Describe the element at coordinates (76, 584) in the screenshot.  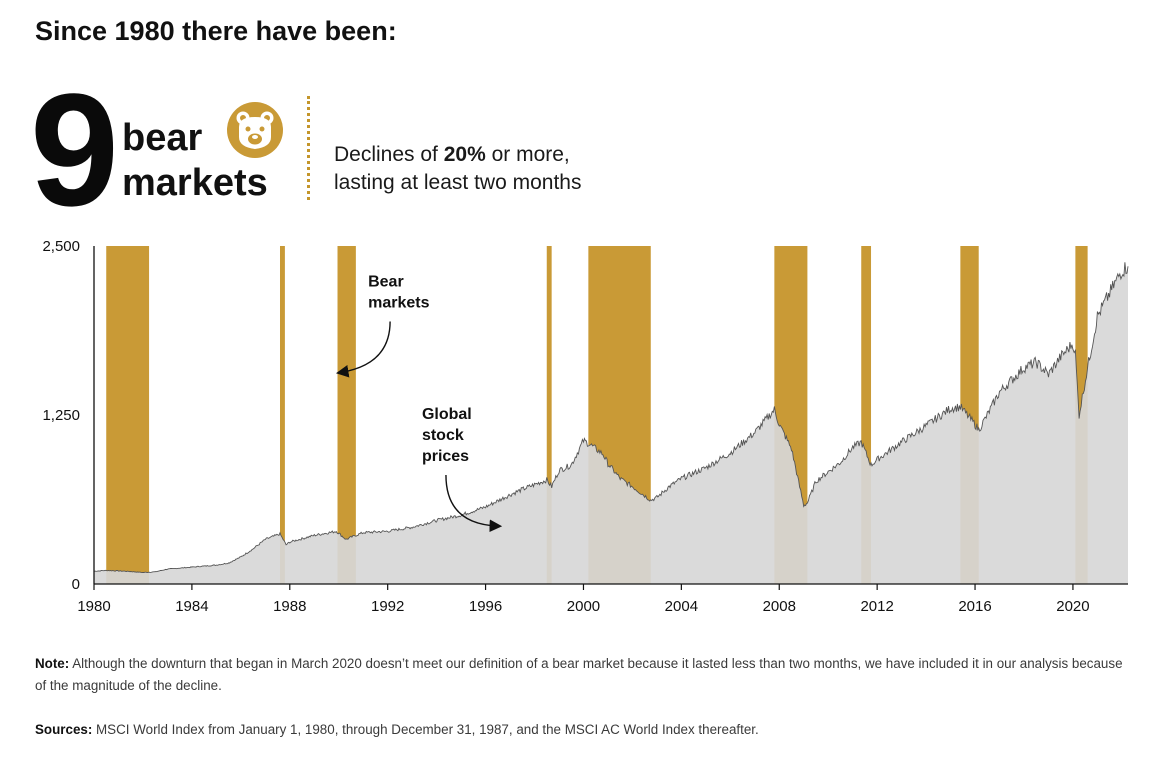
I see `y-tick-label-0: 0` at that location.